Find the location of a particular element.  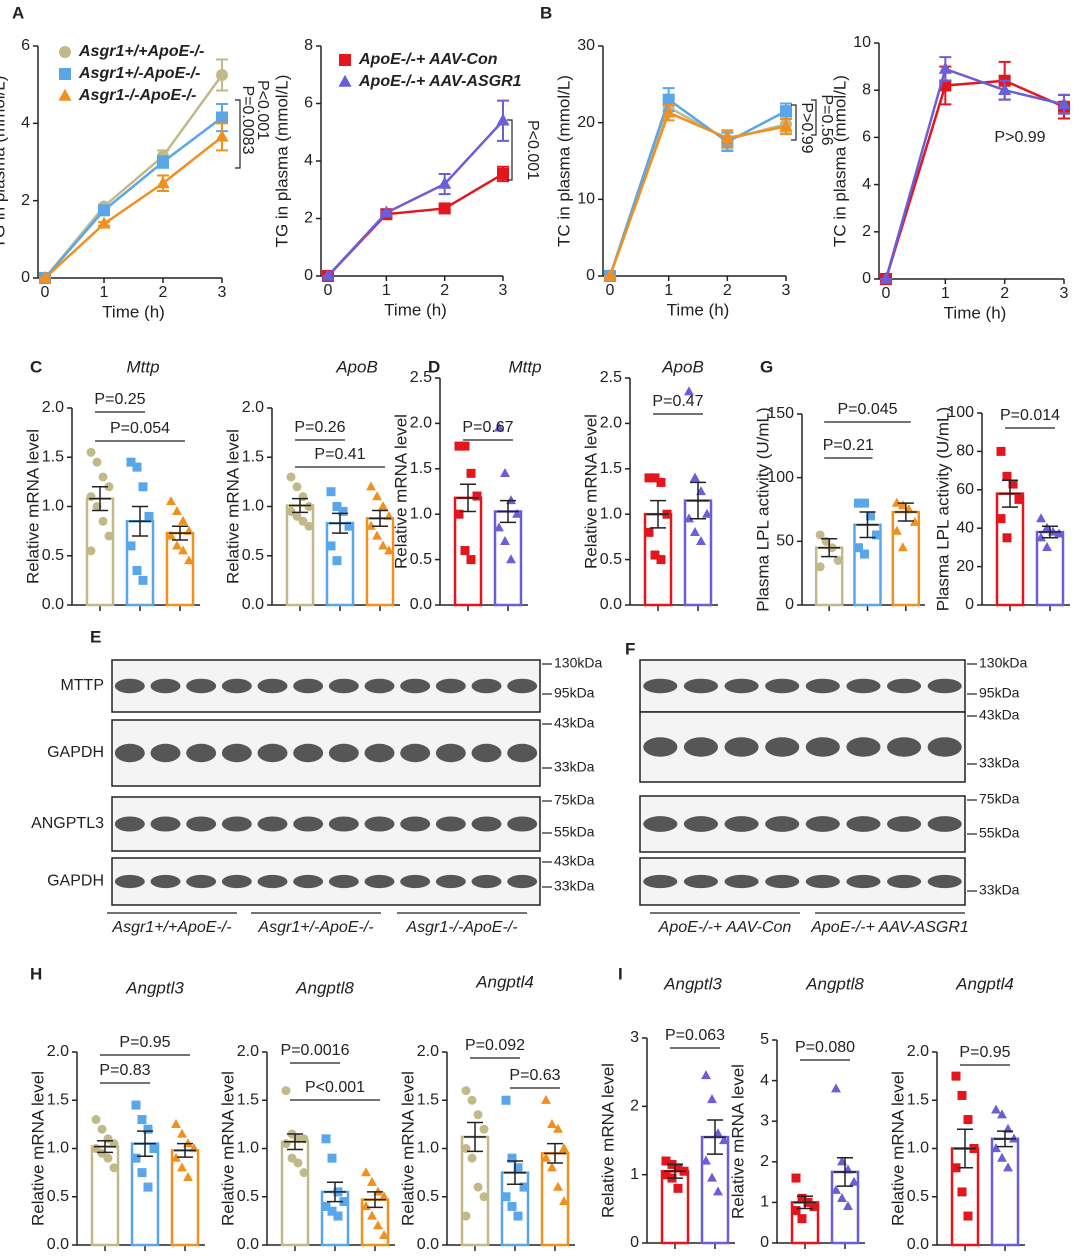

chart-title: ApoB is located at coordinates (682, 366).